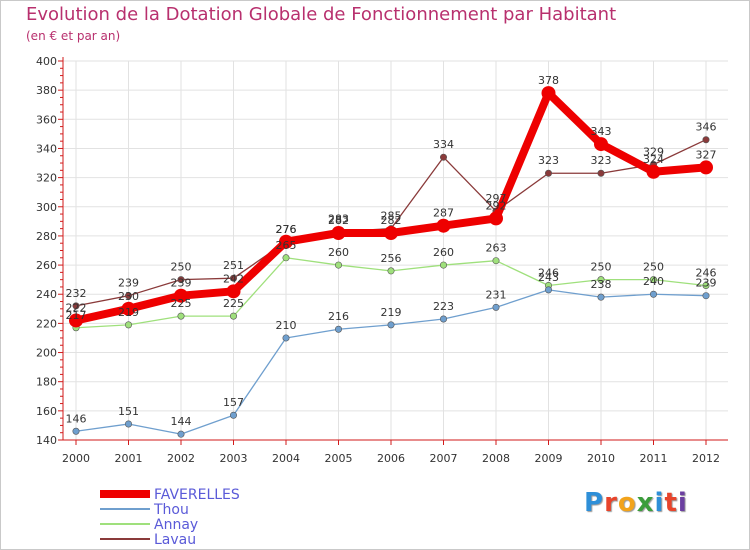  I want to click on data-label-thou: 231, so click(496, 294).